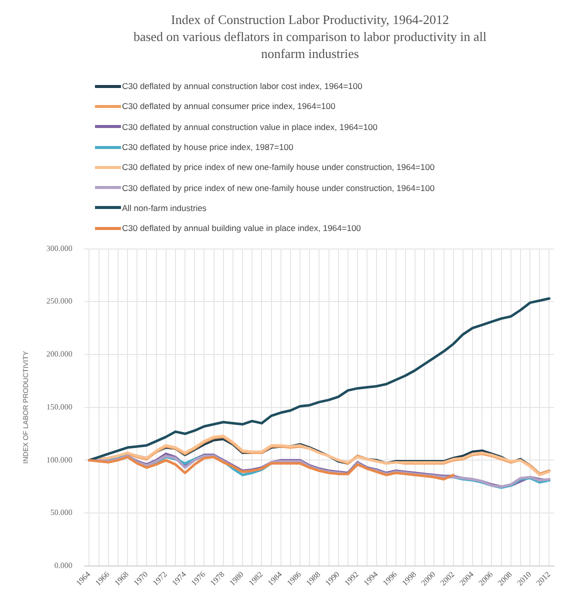 This screenshot has width=564, height=592. I want to click on x-tick-label: 1990, so click(333, 579).